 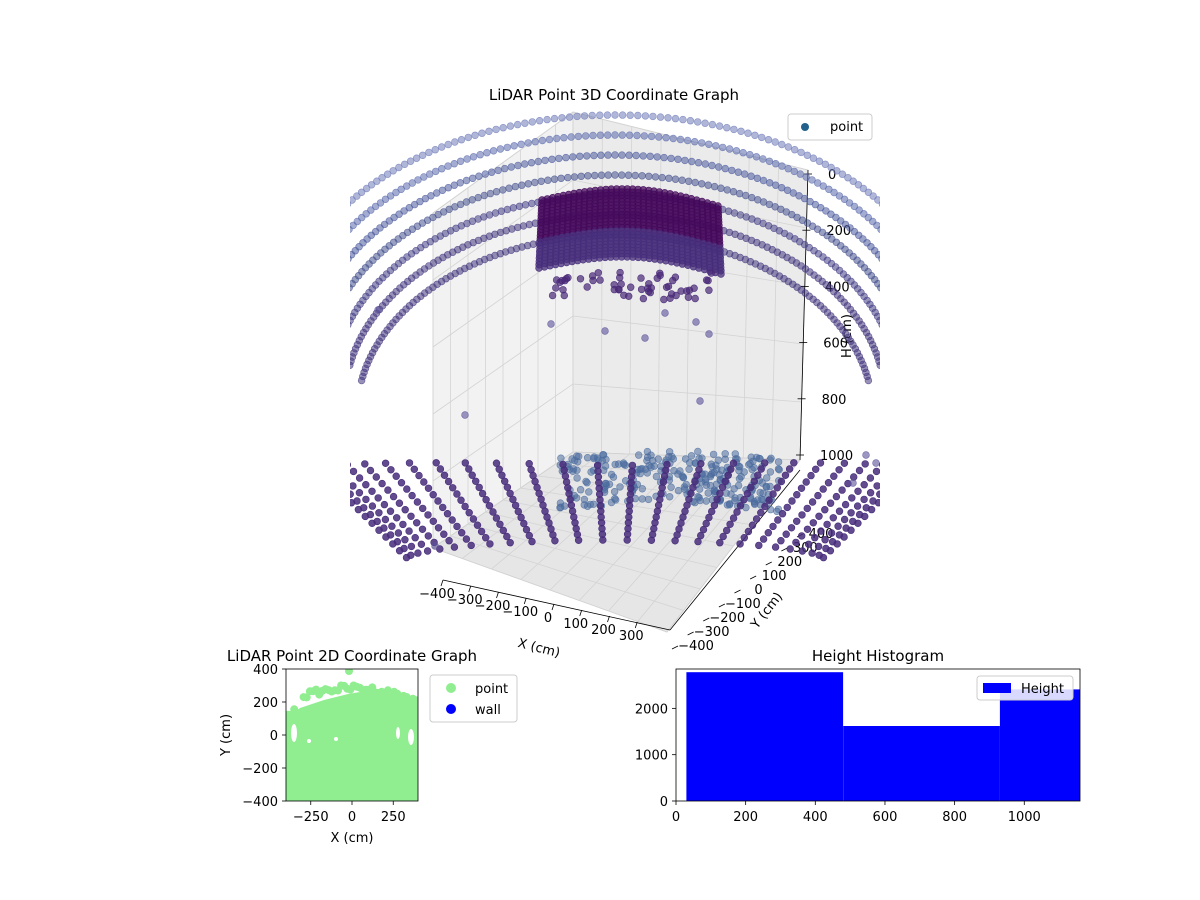 I want to click on point-cloud-2d, so click(x=352, y=745).